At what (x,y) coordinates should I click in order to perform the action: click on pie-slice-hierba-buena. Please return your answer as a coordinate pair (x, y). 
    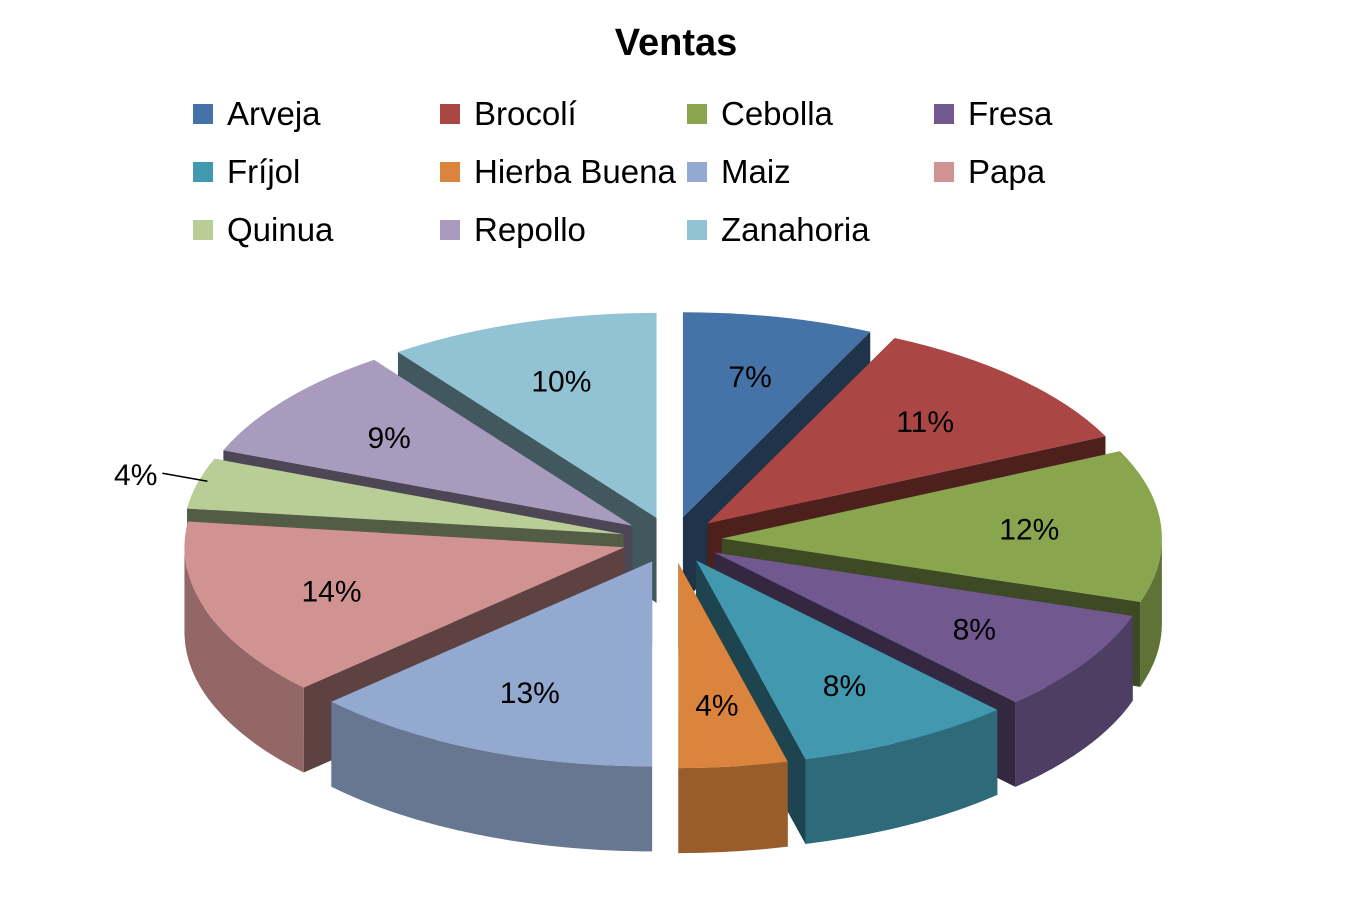
    Looking at the image, I should click on (733, 708).